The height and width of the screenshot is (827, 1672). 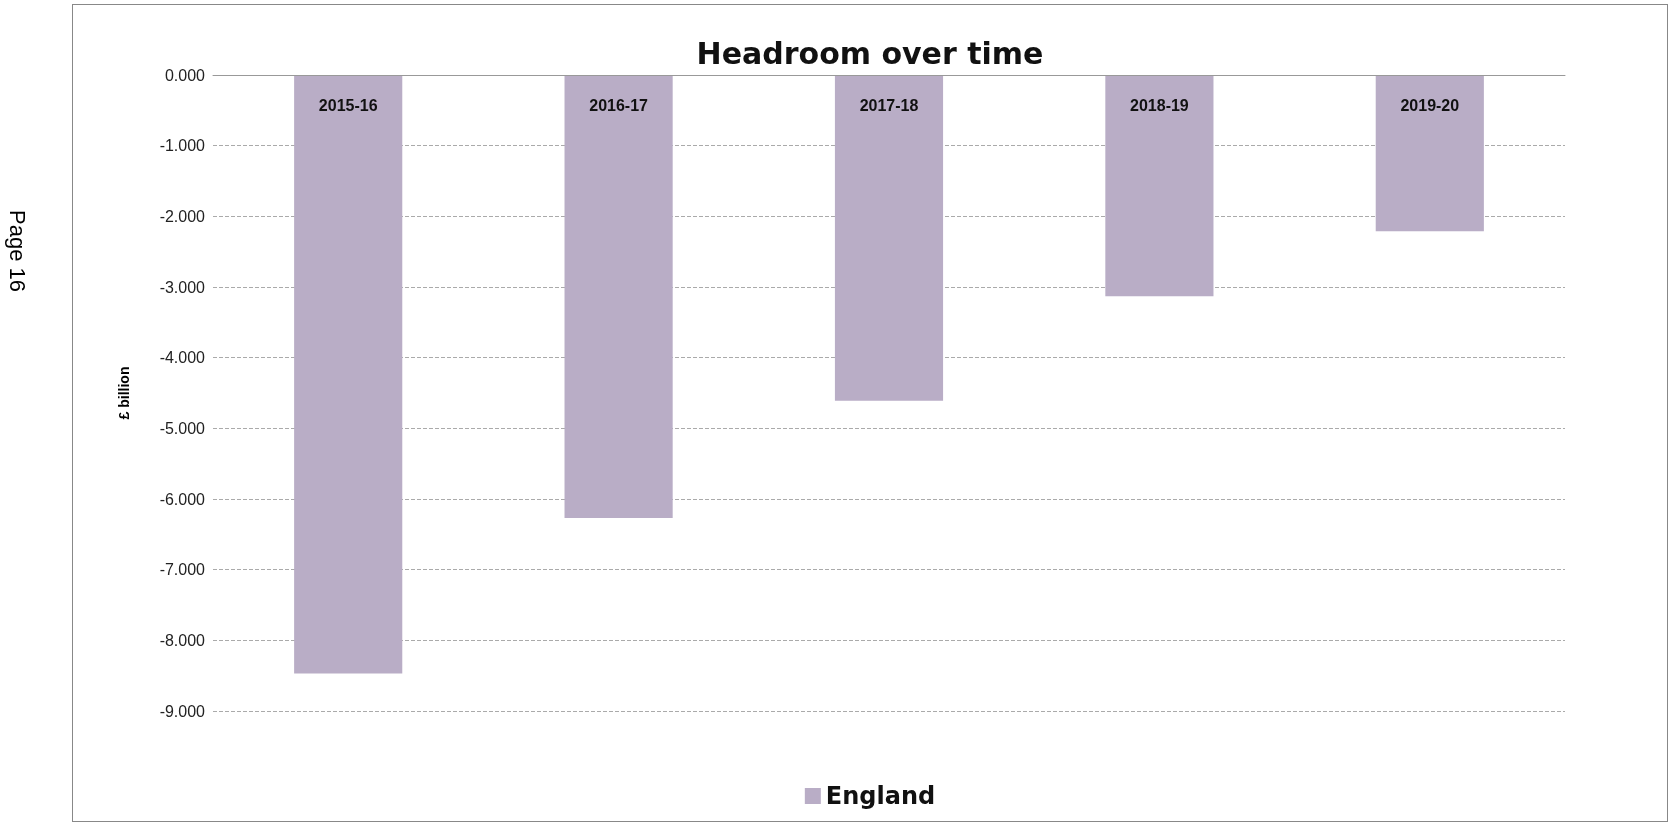 I want to click on y-tick-label: -5.000, so click(x=182, y=428).